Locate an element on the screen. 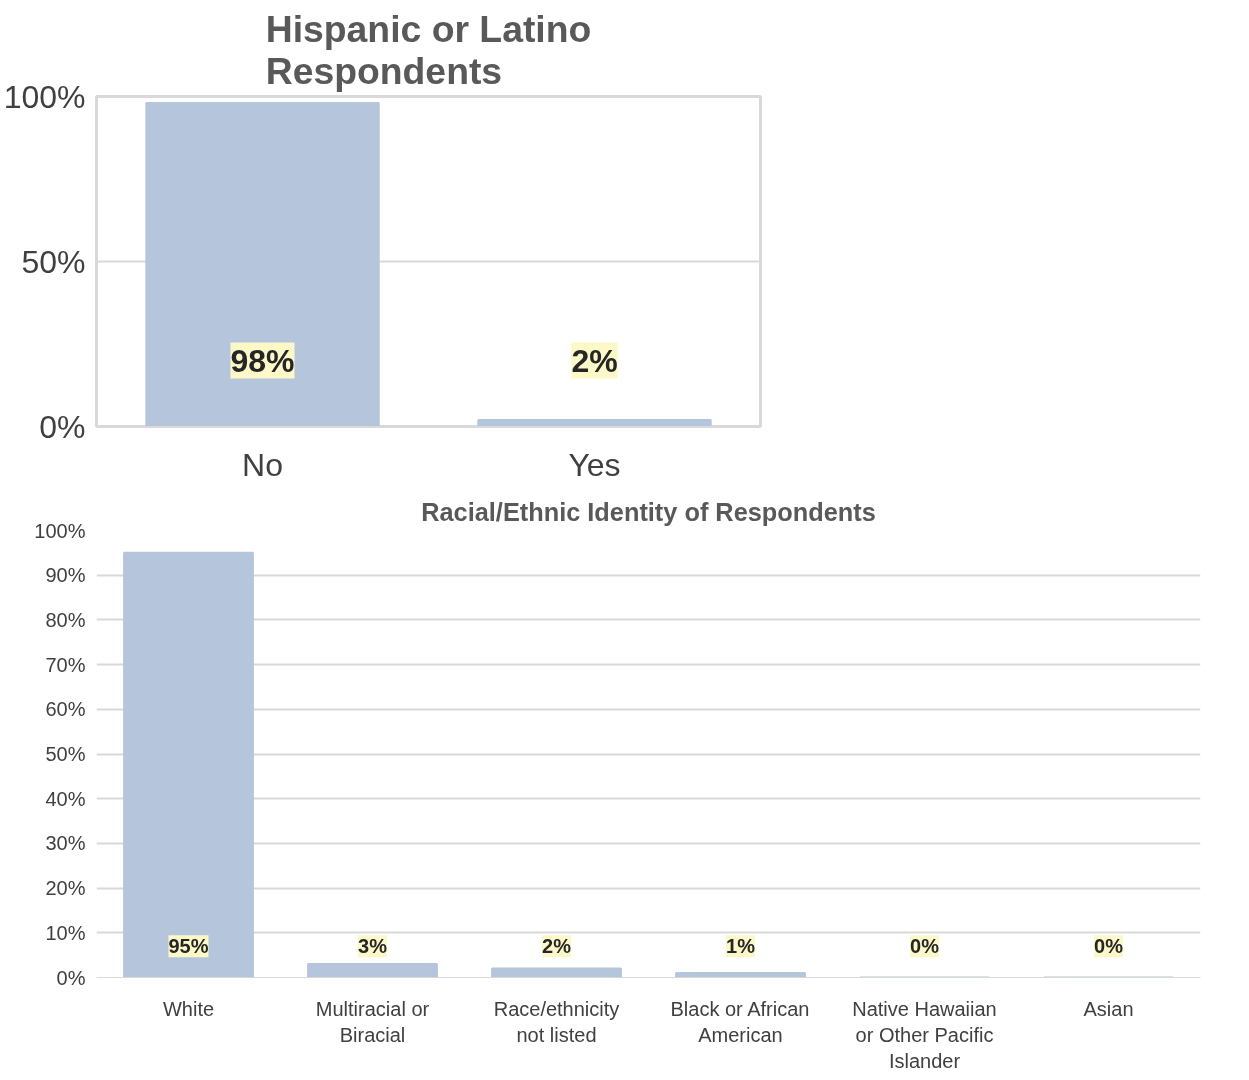 This screenshot has height=1080, width=1249. y-tick-label: 40% is located at coordinates (65, 798).